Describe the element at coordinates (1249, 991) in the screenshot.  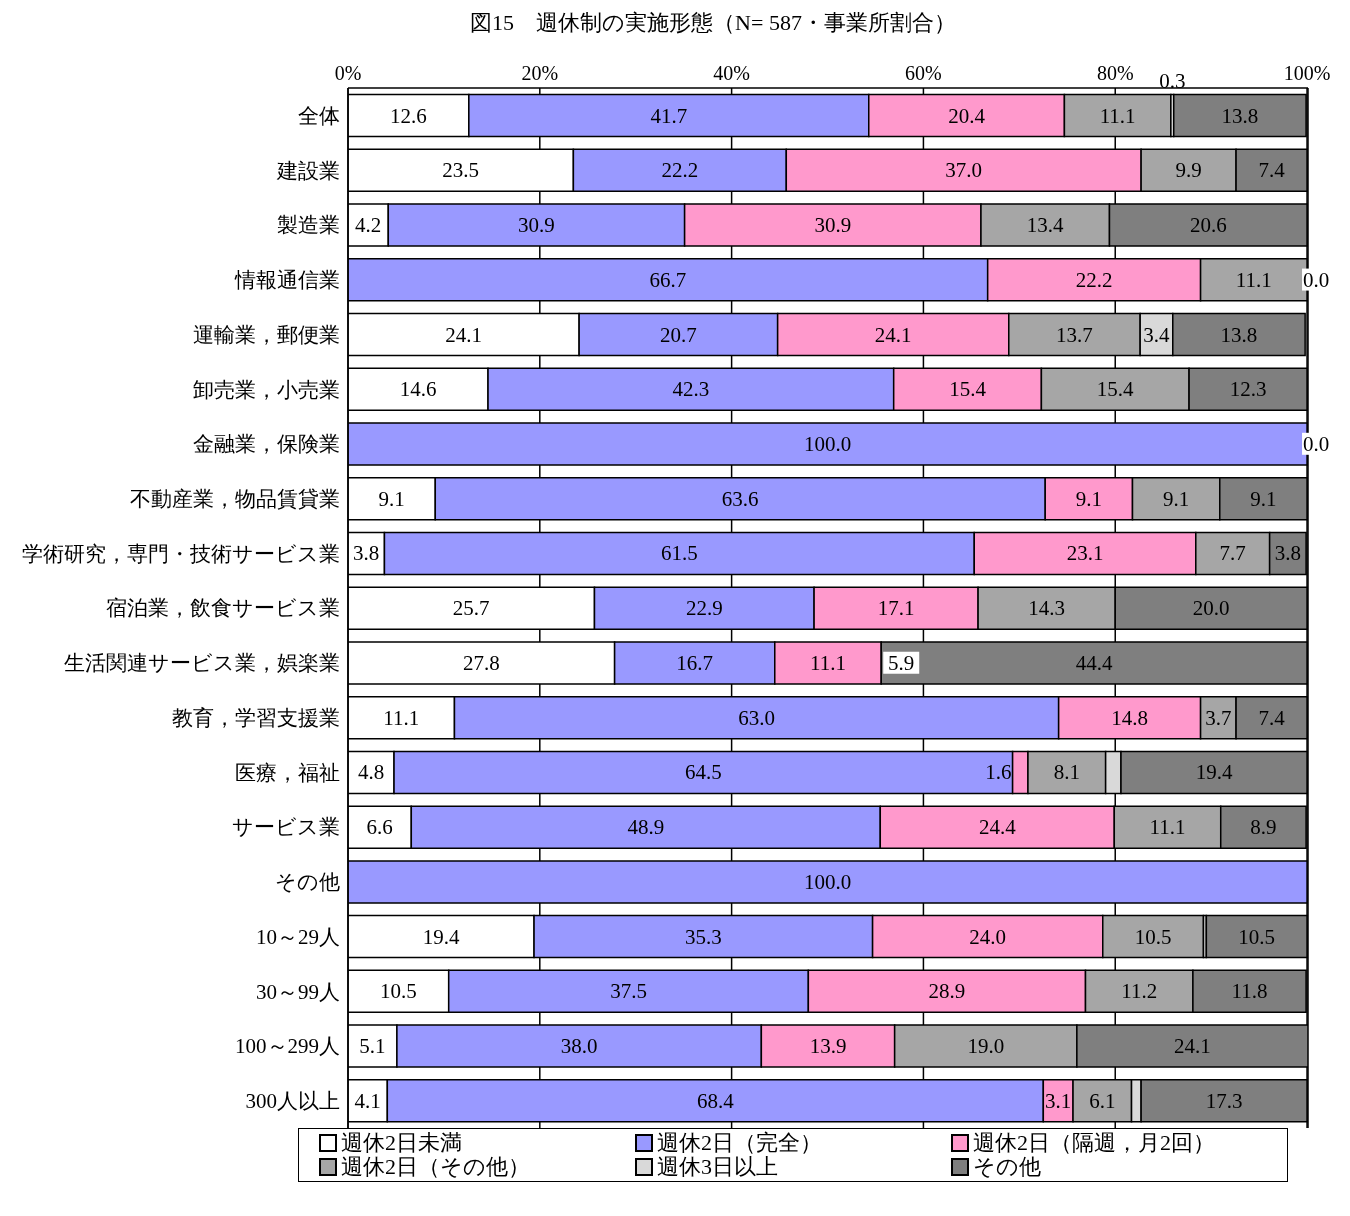
I see `data-label: 11.8` at that location.